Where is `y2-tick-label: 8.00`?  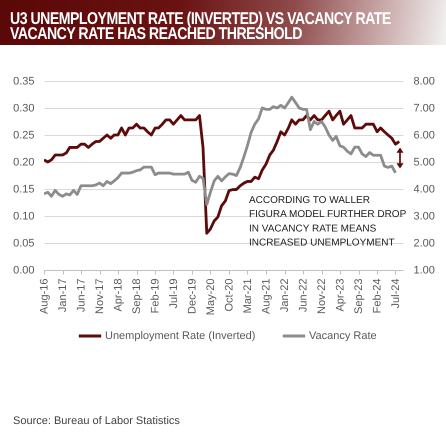
y2-tick-label: 8.00 is located at coordinates (424, 82).